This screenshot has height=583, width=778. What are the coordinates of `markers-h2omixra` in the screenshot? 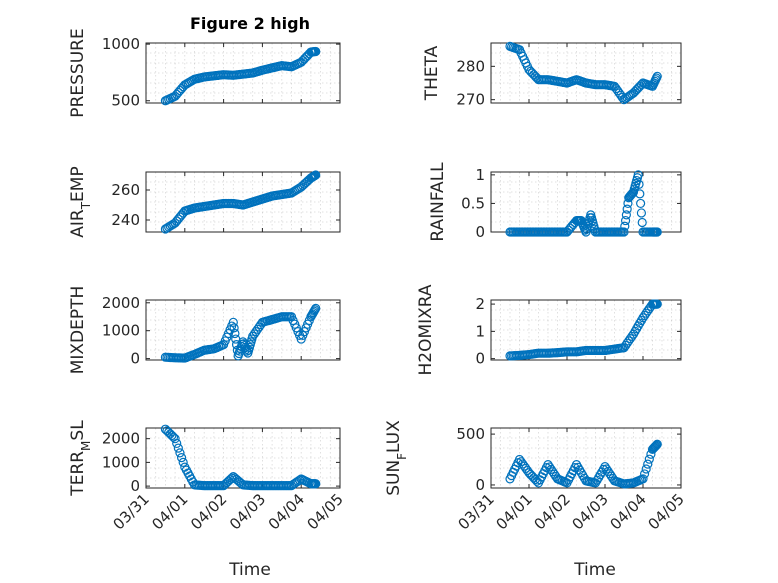 It's located at (583, 330).